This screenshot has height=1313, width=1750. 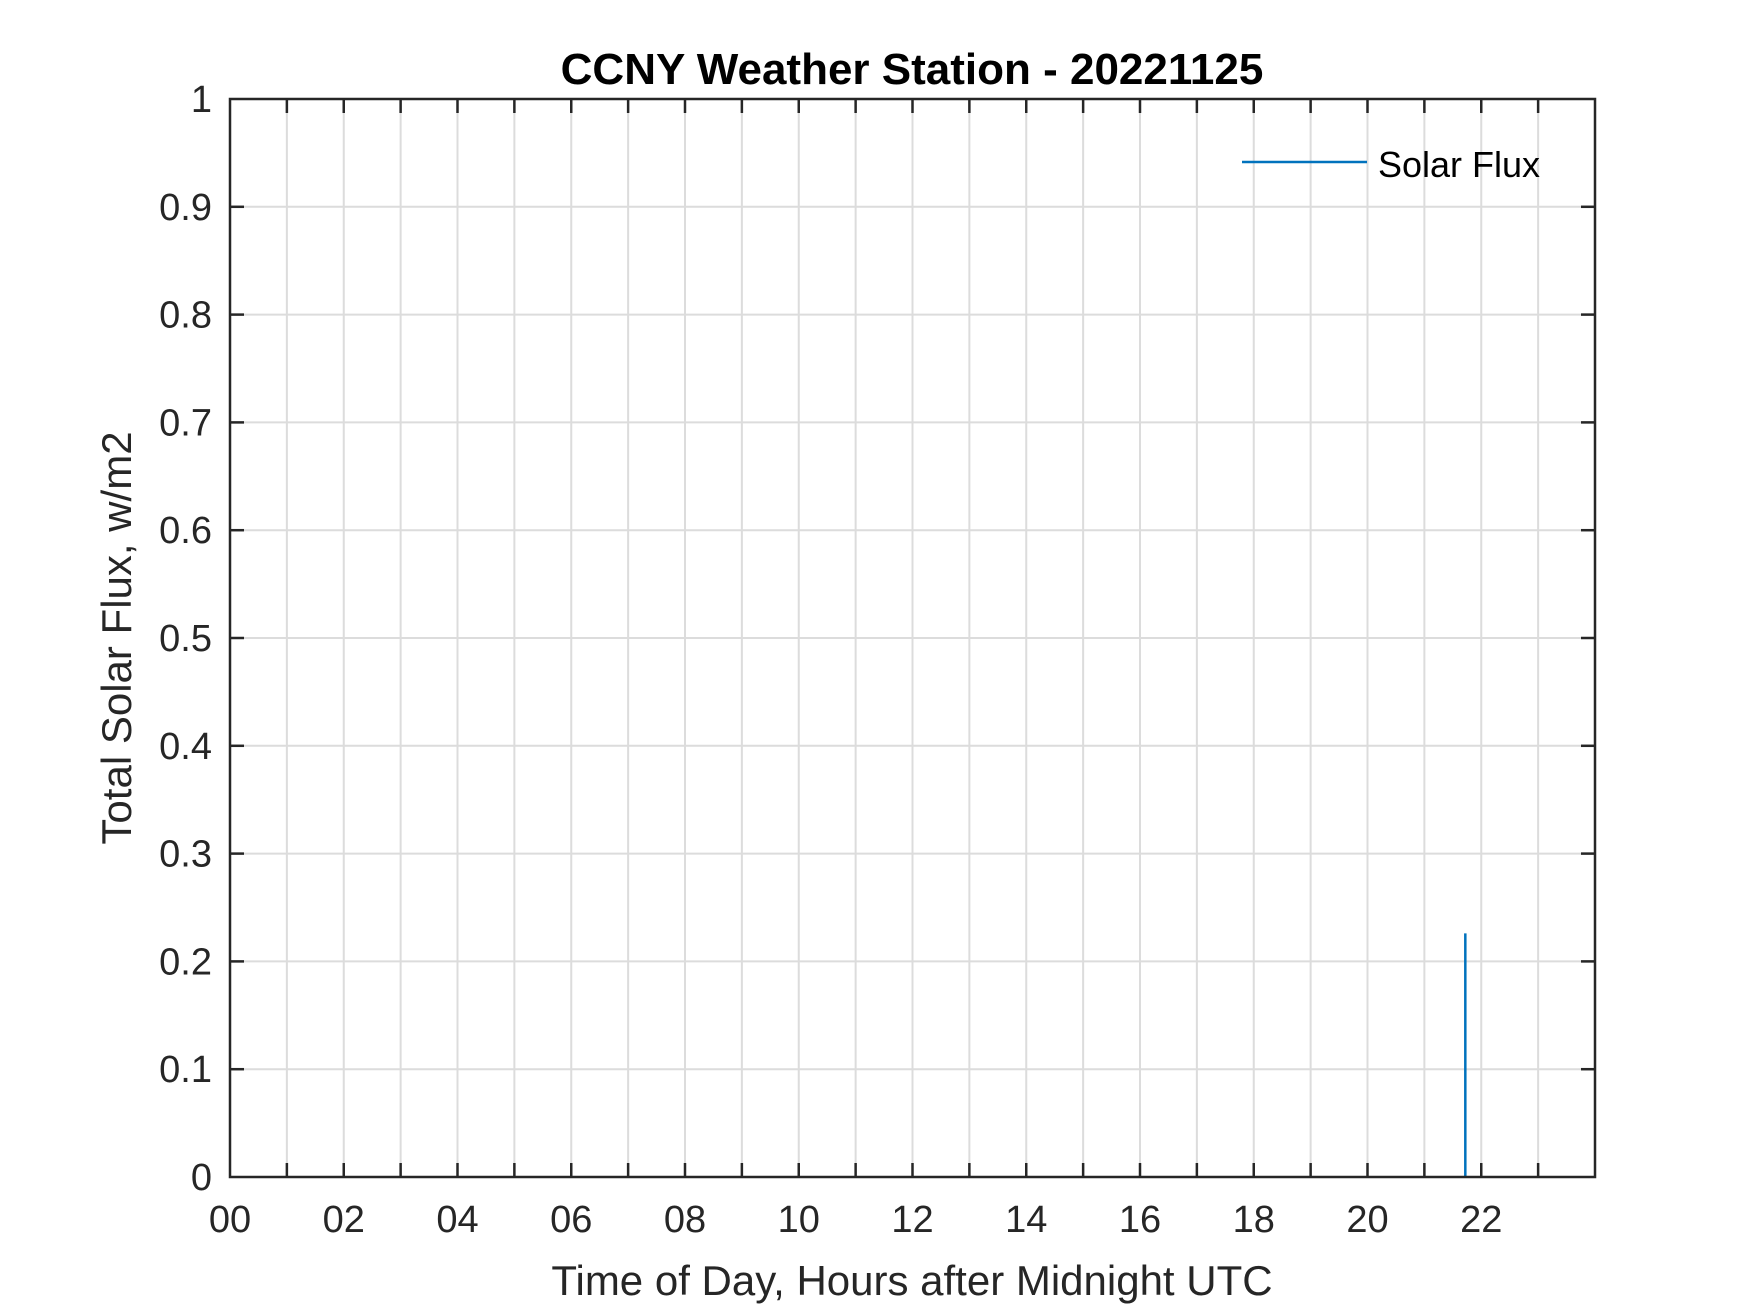 What do you see at coordinates (185, 1070) in the screenshot?
I see `y-tick-label: 0.1` at bounding box center [185, 1070].